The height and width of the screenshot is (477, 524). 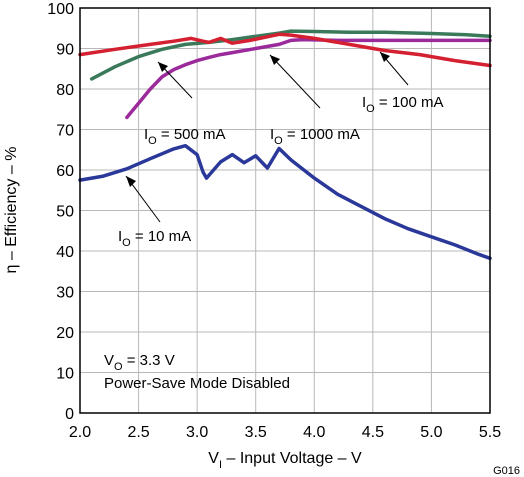 What do you see at coordinates (185, 136) in the screenshot?
I see `label-500ma: IO = 500 mA` at bounding box center [185, 136].